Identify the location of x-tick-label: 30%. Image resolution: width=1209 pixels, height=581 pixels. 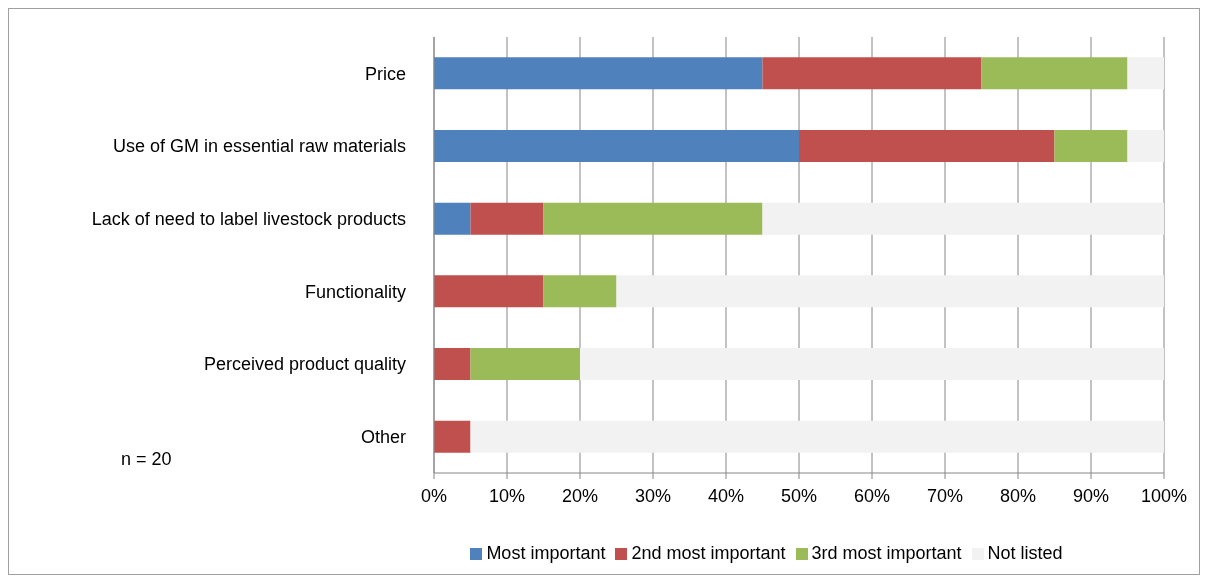
(653, 495).